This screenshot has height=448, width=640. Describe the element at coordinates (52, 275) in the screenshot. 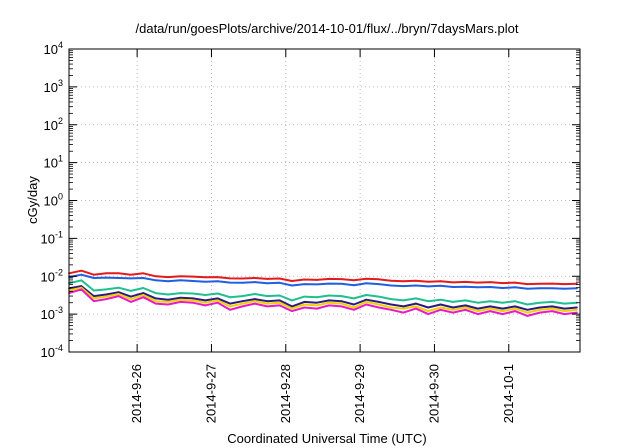

I see `y-tick-label: 10⁻²` at that location.